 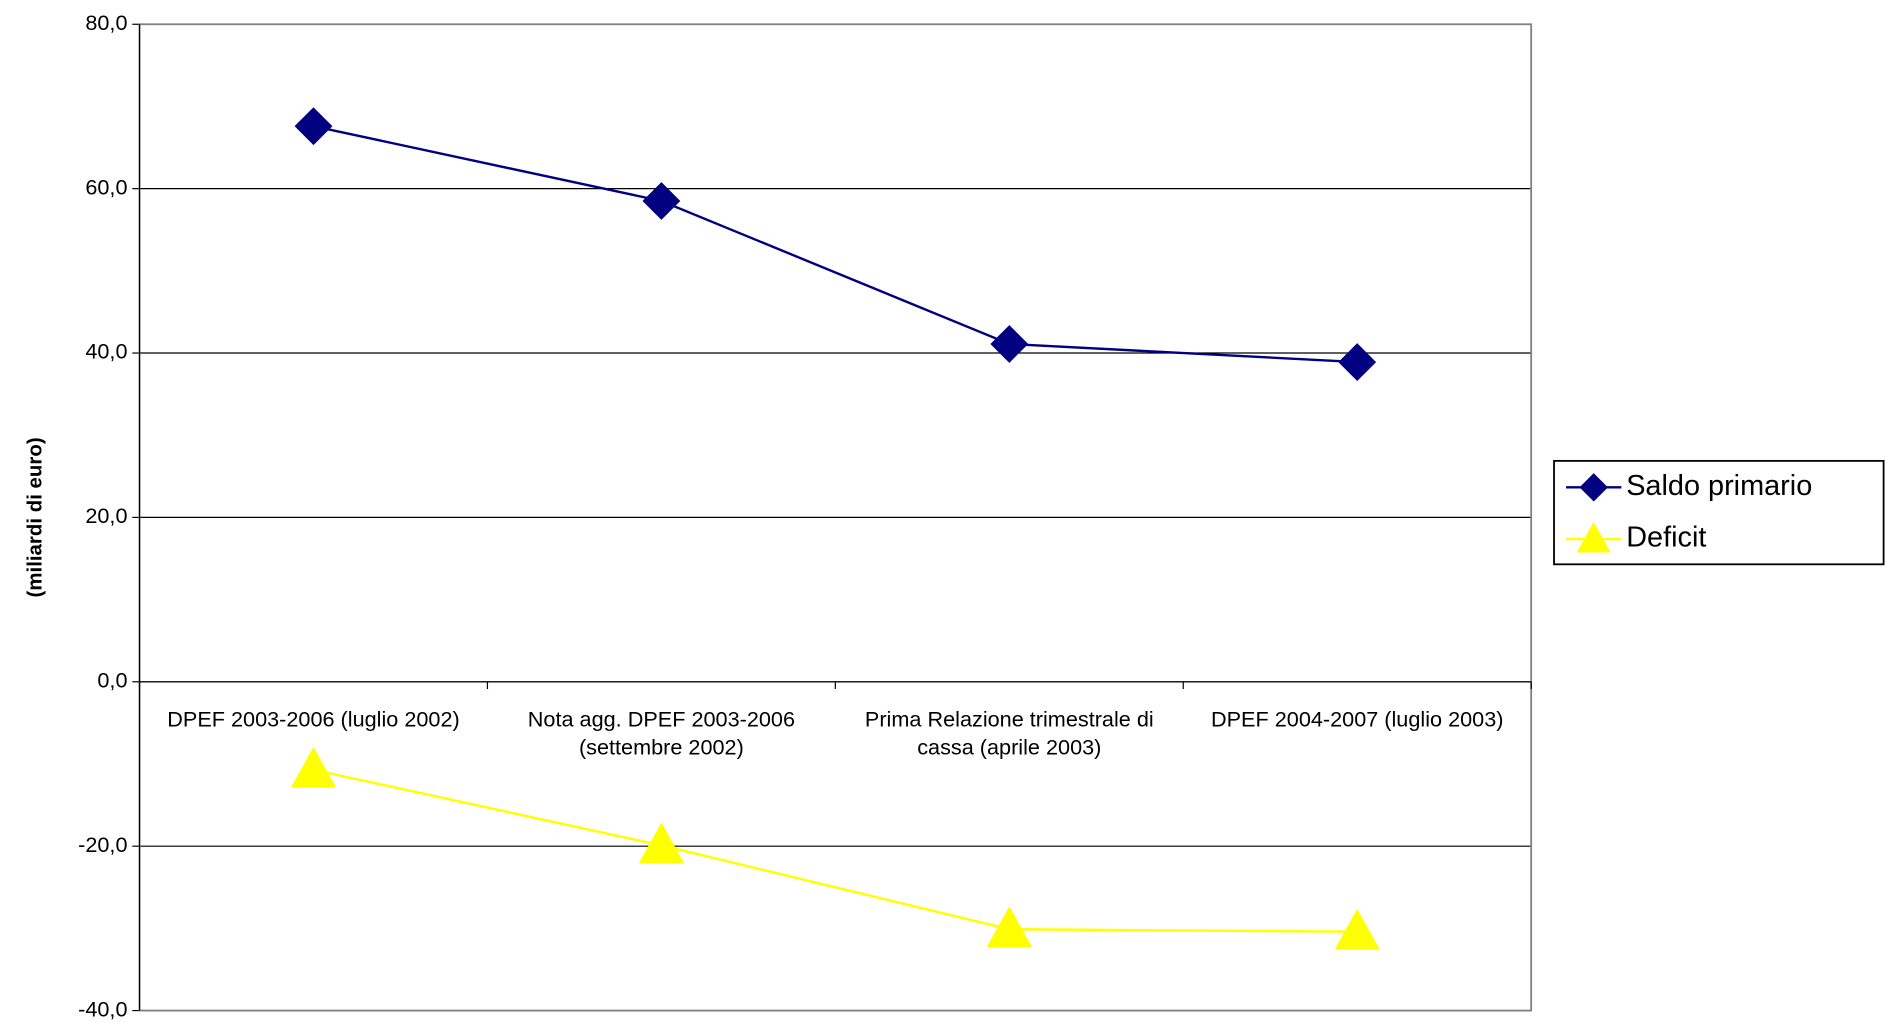 I want to click on y-tick-label: 0,0, so click(x=112, y=680).